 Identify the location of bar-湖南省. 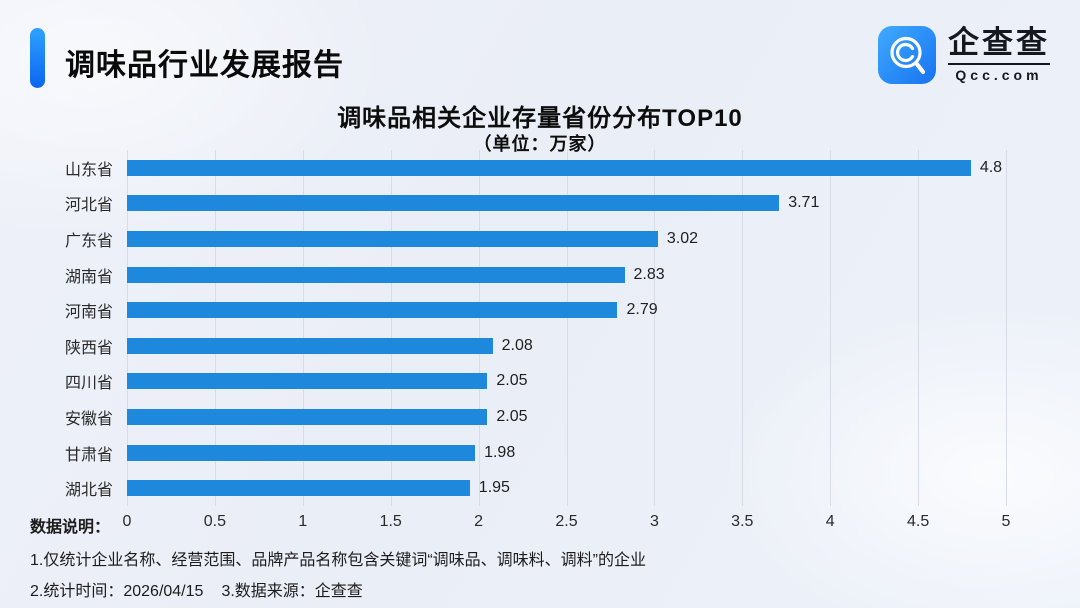
(376, 274).